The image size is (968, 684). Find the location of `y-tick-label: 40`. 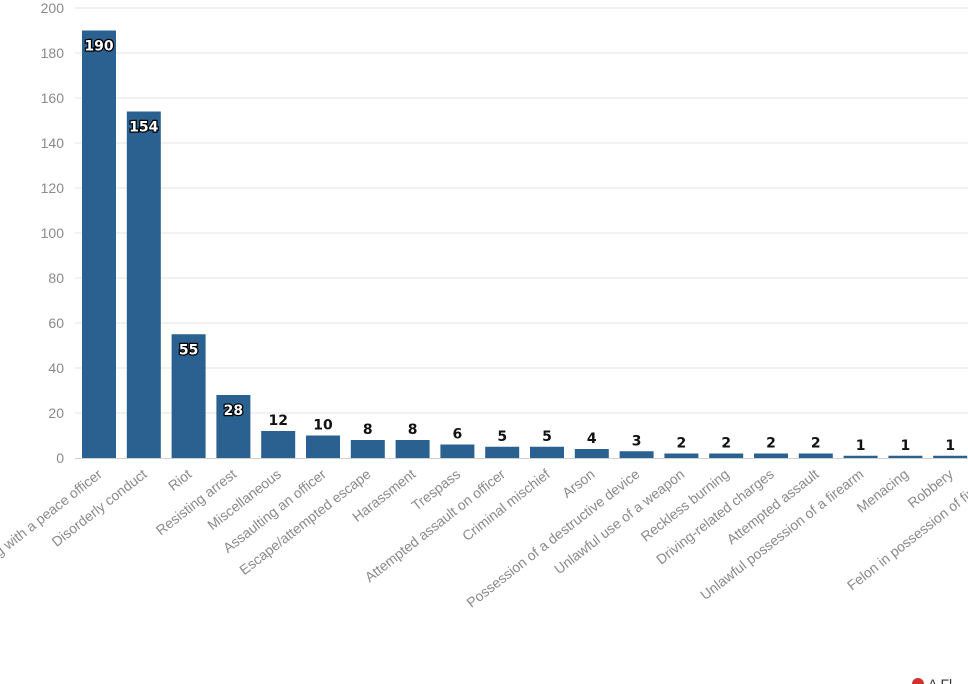

y-tick-label: 40 is located at coordinates (56, 368).